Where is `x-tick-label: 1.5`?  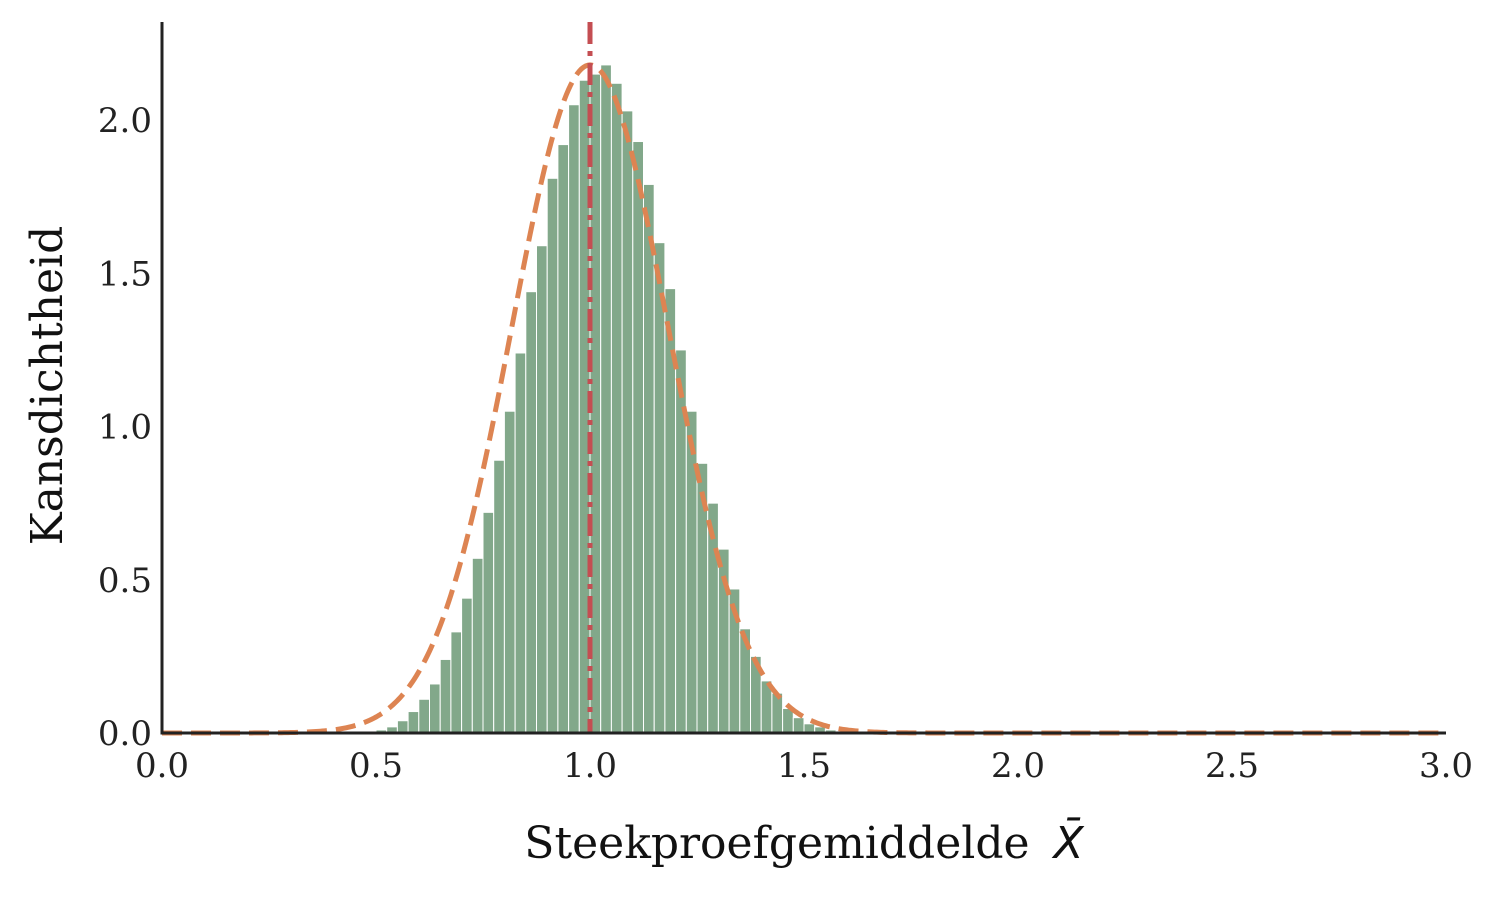
x-tick-label: 1.5 is located at coordinates (804, 766).